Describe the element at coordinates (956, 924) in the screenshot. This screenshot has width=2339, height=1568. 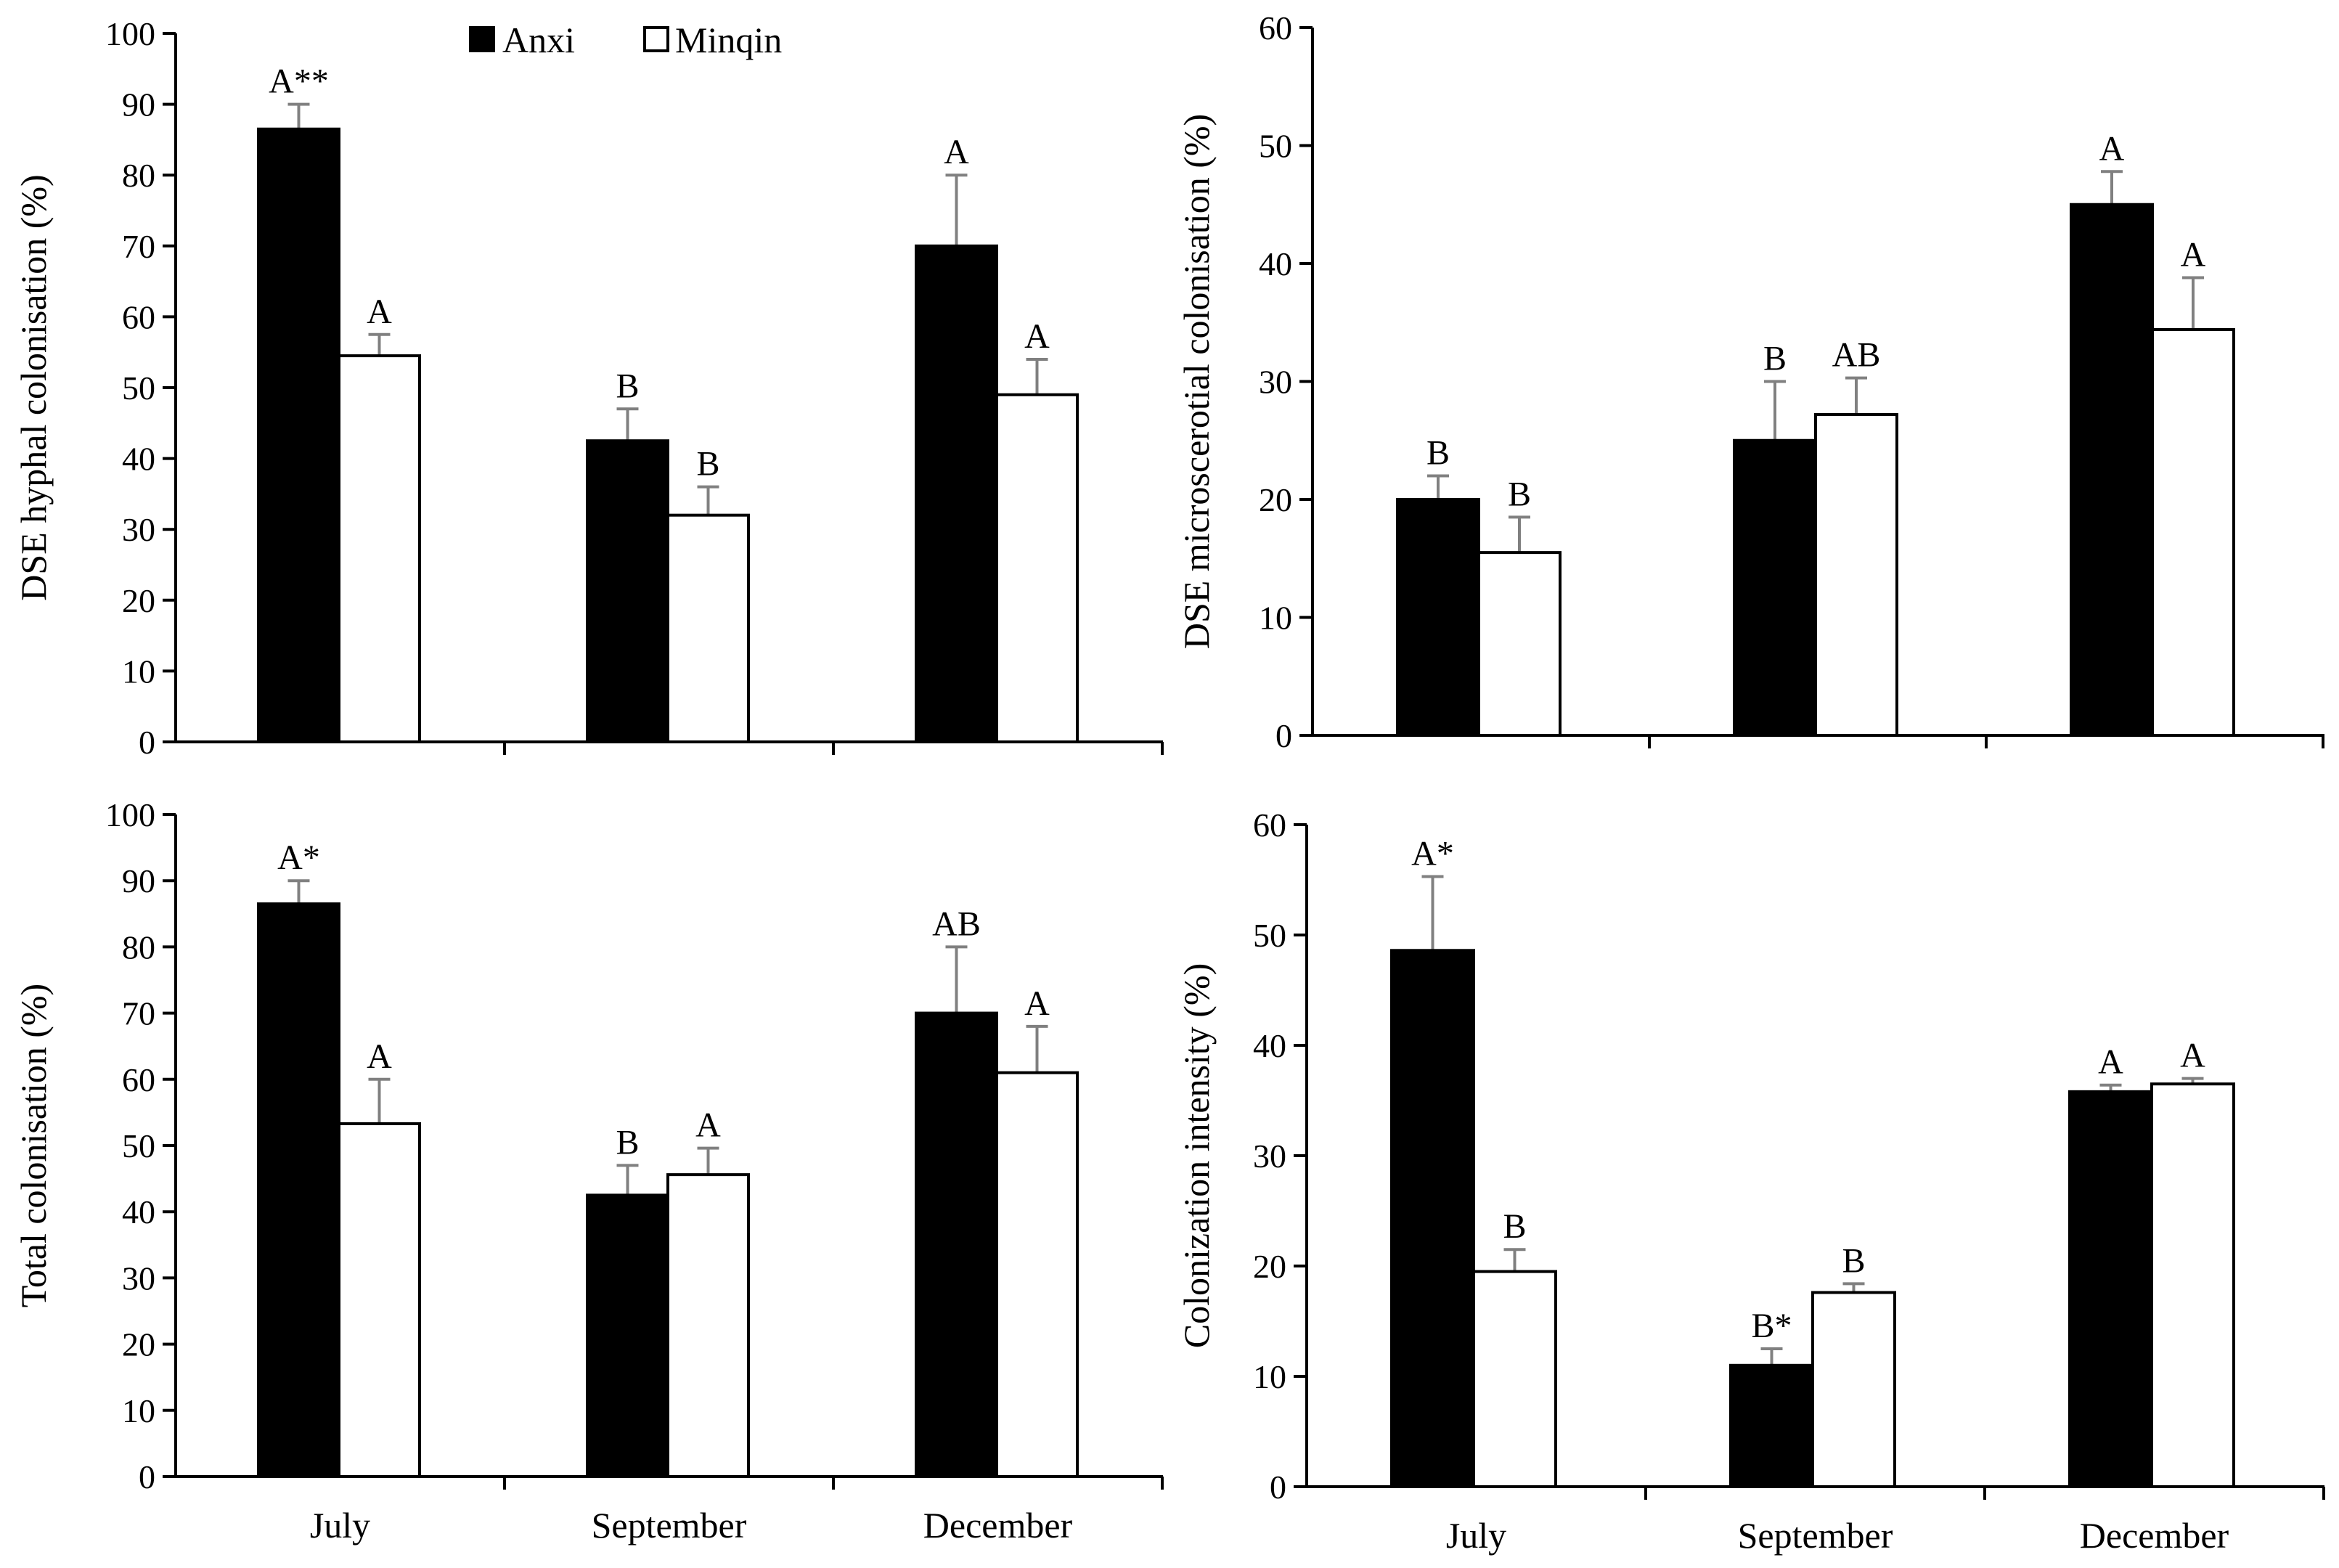
I see `significance-label-anxi: AB` at that location.